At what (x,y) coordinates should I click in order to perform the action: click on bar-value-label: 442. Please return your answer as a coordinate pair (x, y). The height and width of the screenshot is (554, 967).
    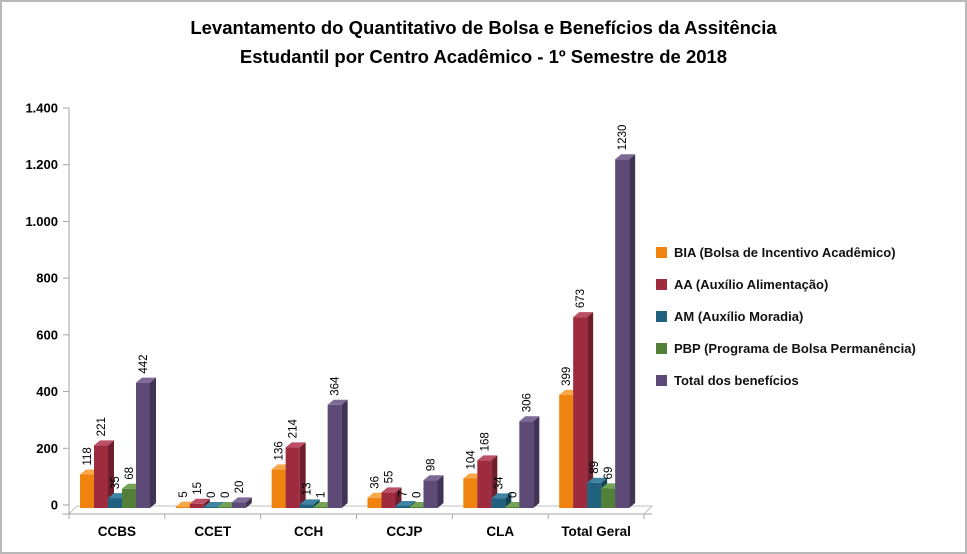
    Looking at the image, I should click on (144, 363).